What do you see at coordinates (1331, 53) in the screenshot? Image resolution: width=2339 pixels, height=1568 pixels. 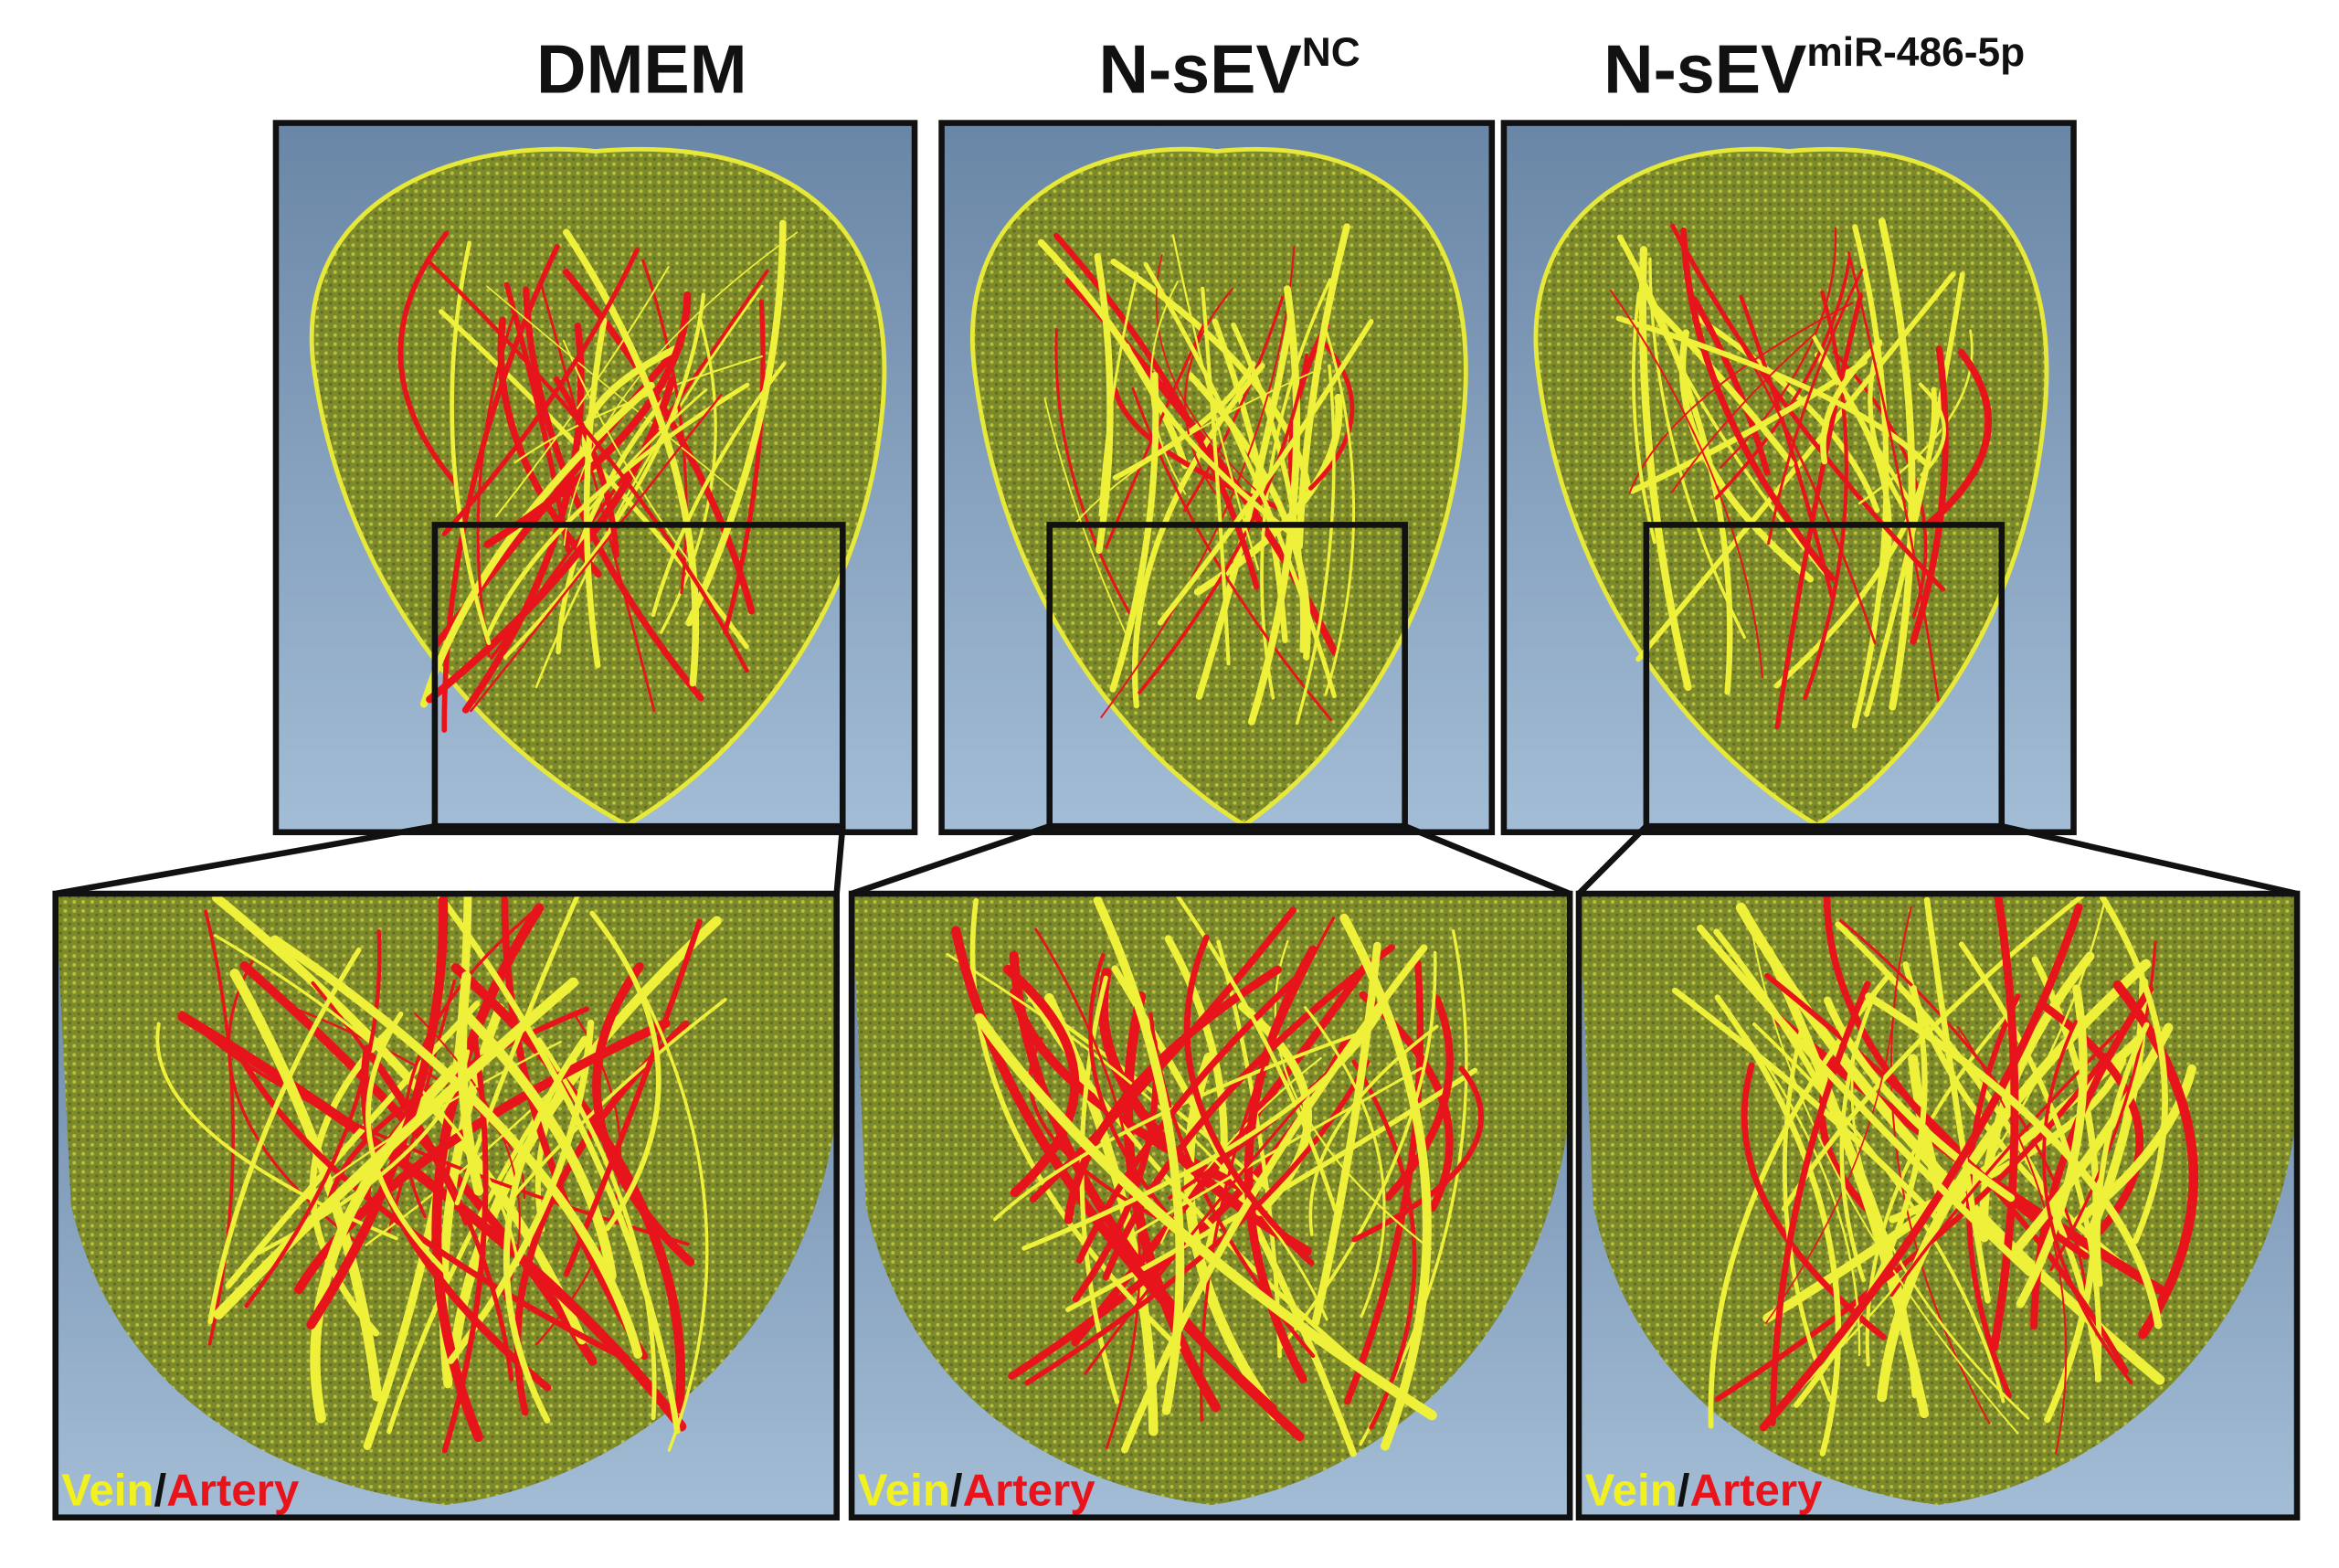 I see `title-superscript: NC` at bounding box center [1331, 53].